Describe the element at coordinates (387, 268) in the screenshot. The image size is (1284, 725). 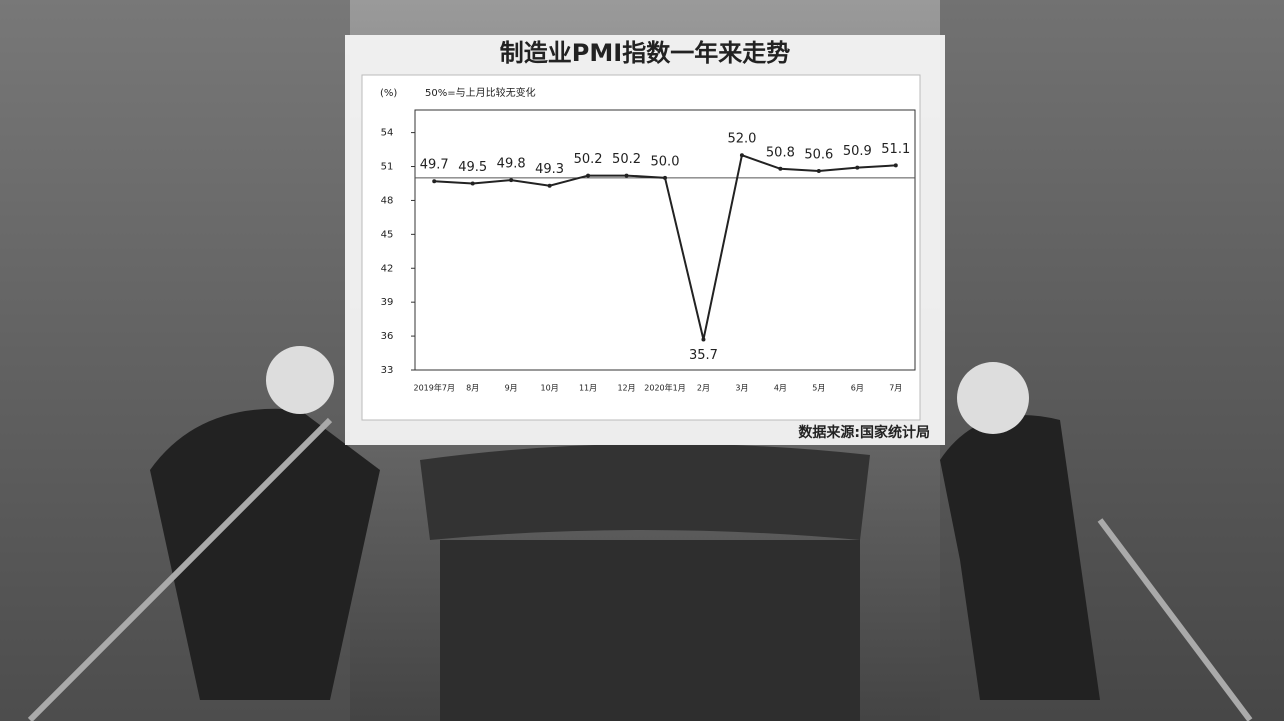
I see `y-tick-label: 42` at that location.